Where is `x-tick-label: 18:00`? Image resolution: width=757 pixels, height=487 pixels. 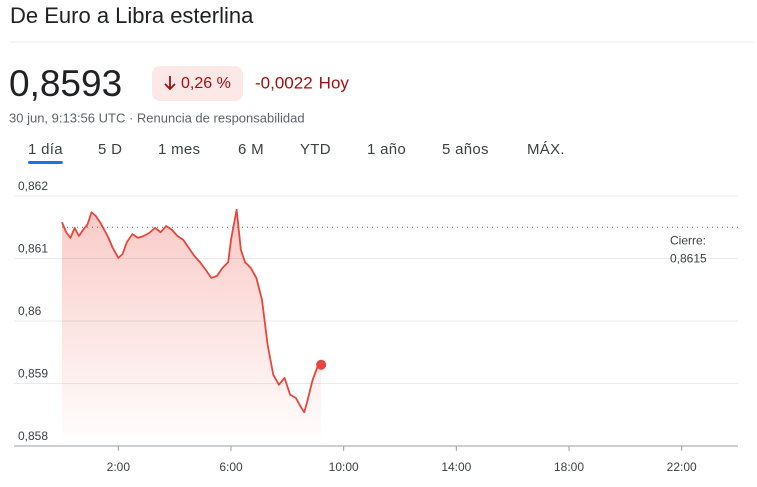
x-tick-label: 18:00 is located at coordinates (569, 467).